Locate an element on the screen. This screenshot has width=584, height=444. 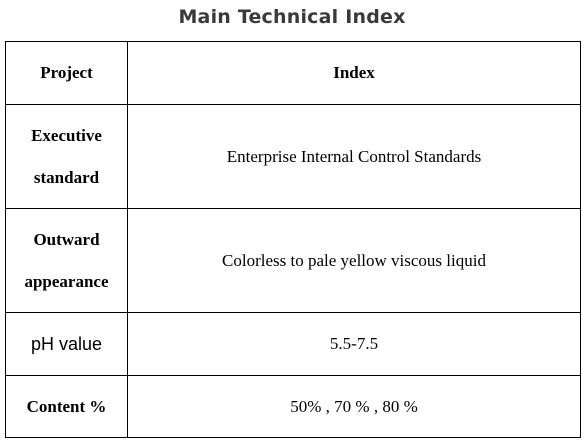
project-cell: Content % is located at coordinates (66, 406).